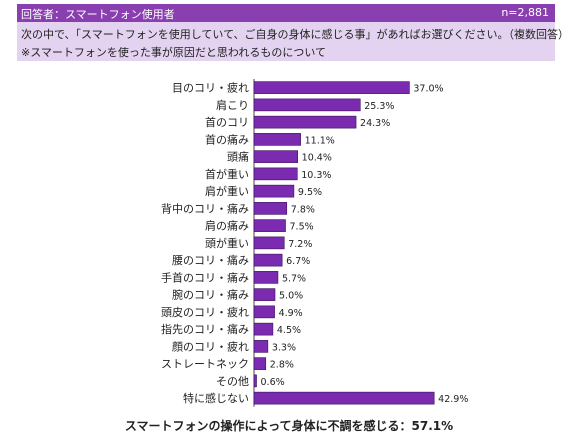  What do you see at coordinates (98, 14) in the screenshot?
I see `respondent-label: 回答者：スマートフォン使用者` at bounding box center [98, 14].